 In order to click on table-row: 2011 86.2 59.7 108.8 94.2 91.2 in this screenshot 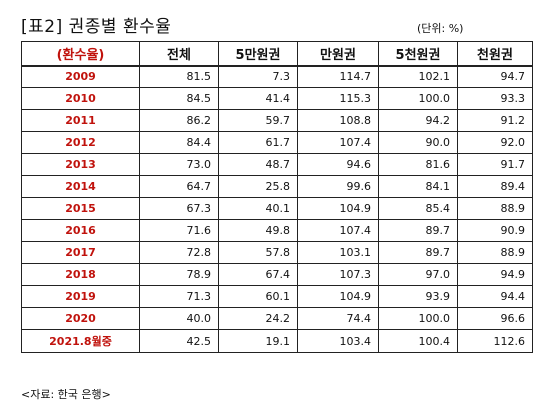, I will do `click(277, 120)`.